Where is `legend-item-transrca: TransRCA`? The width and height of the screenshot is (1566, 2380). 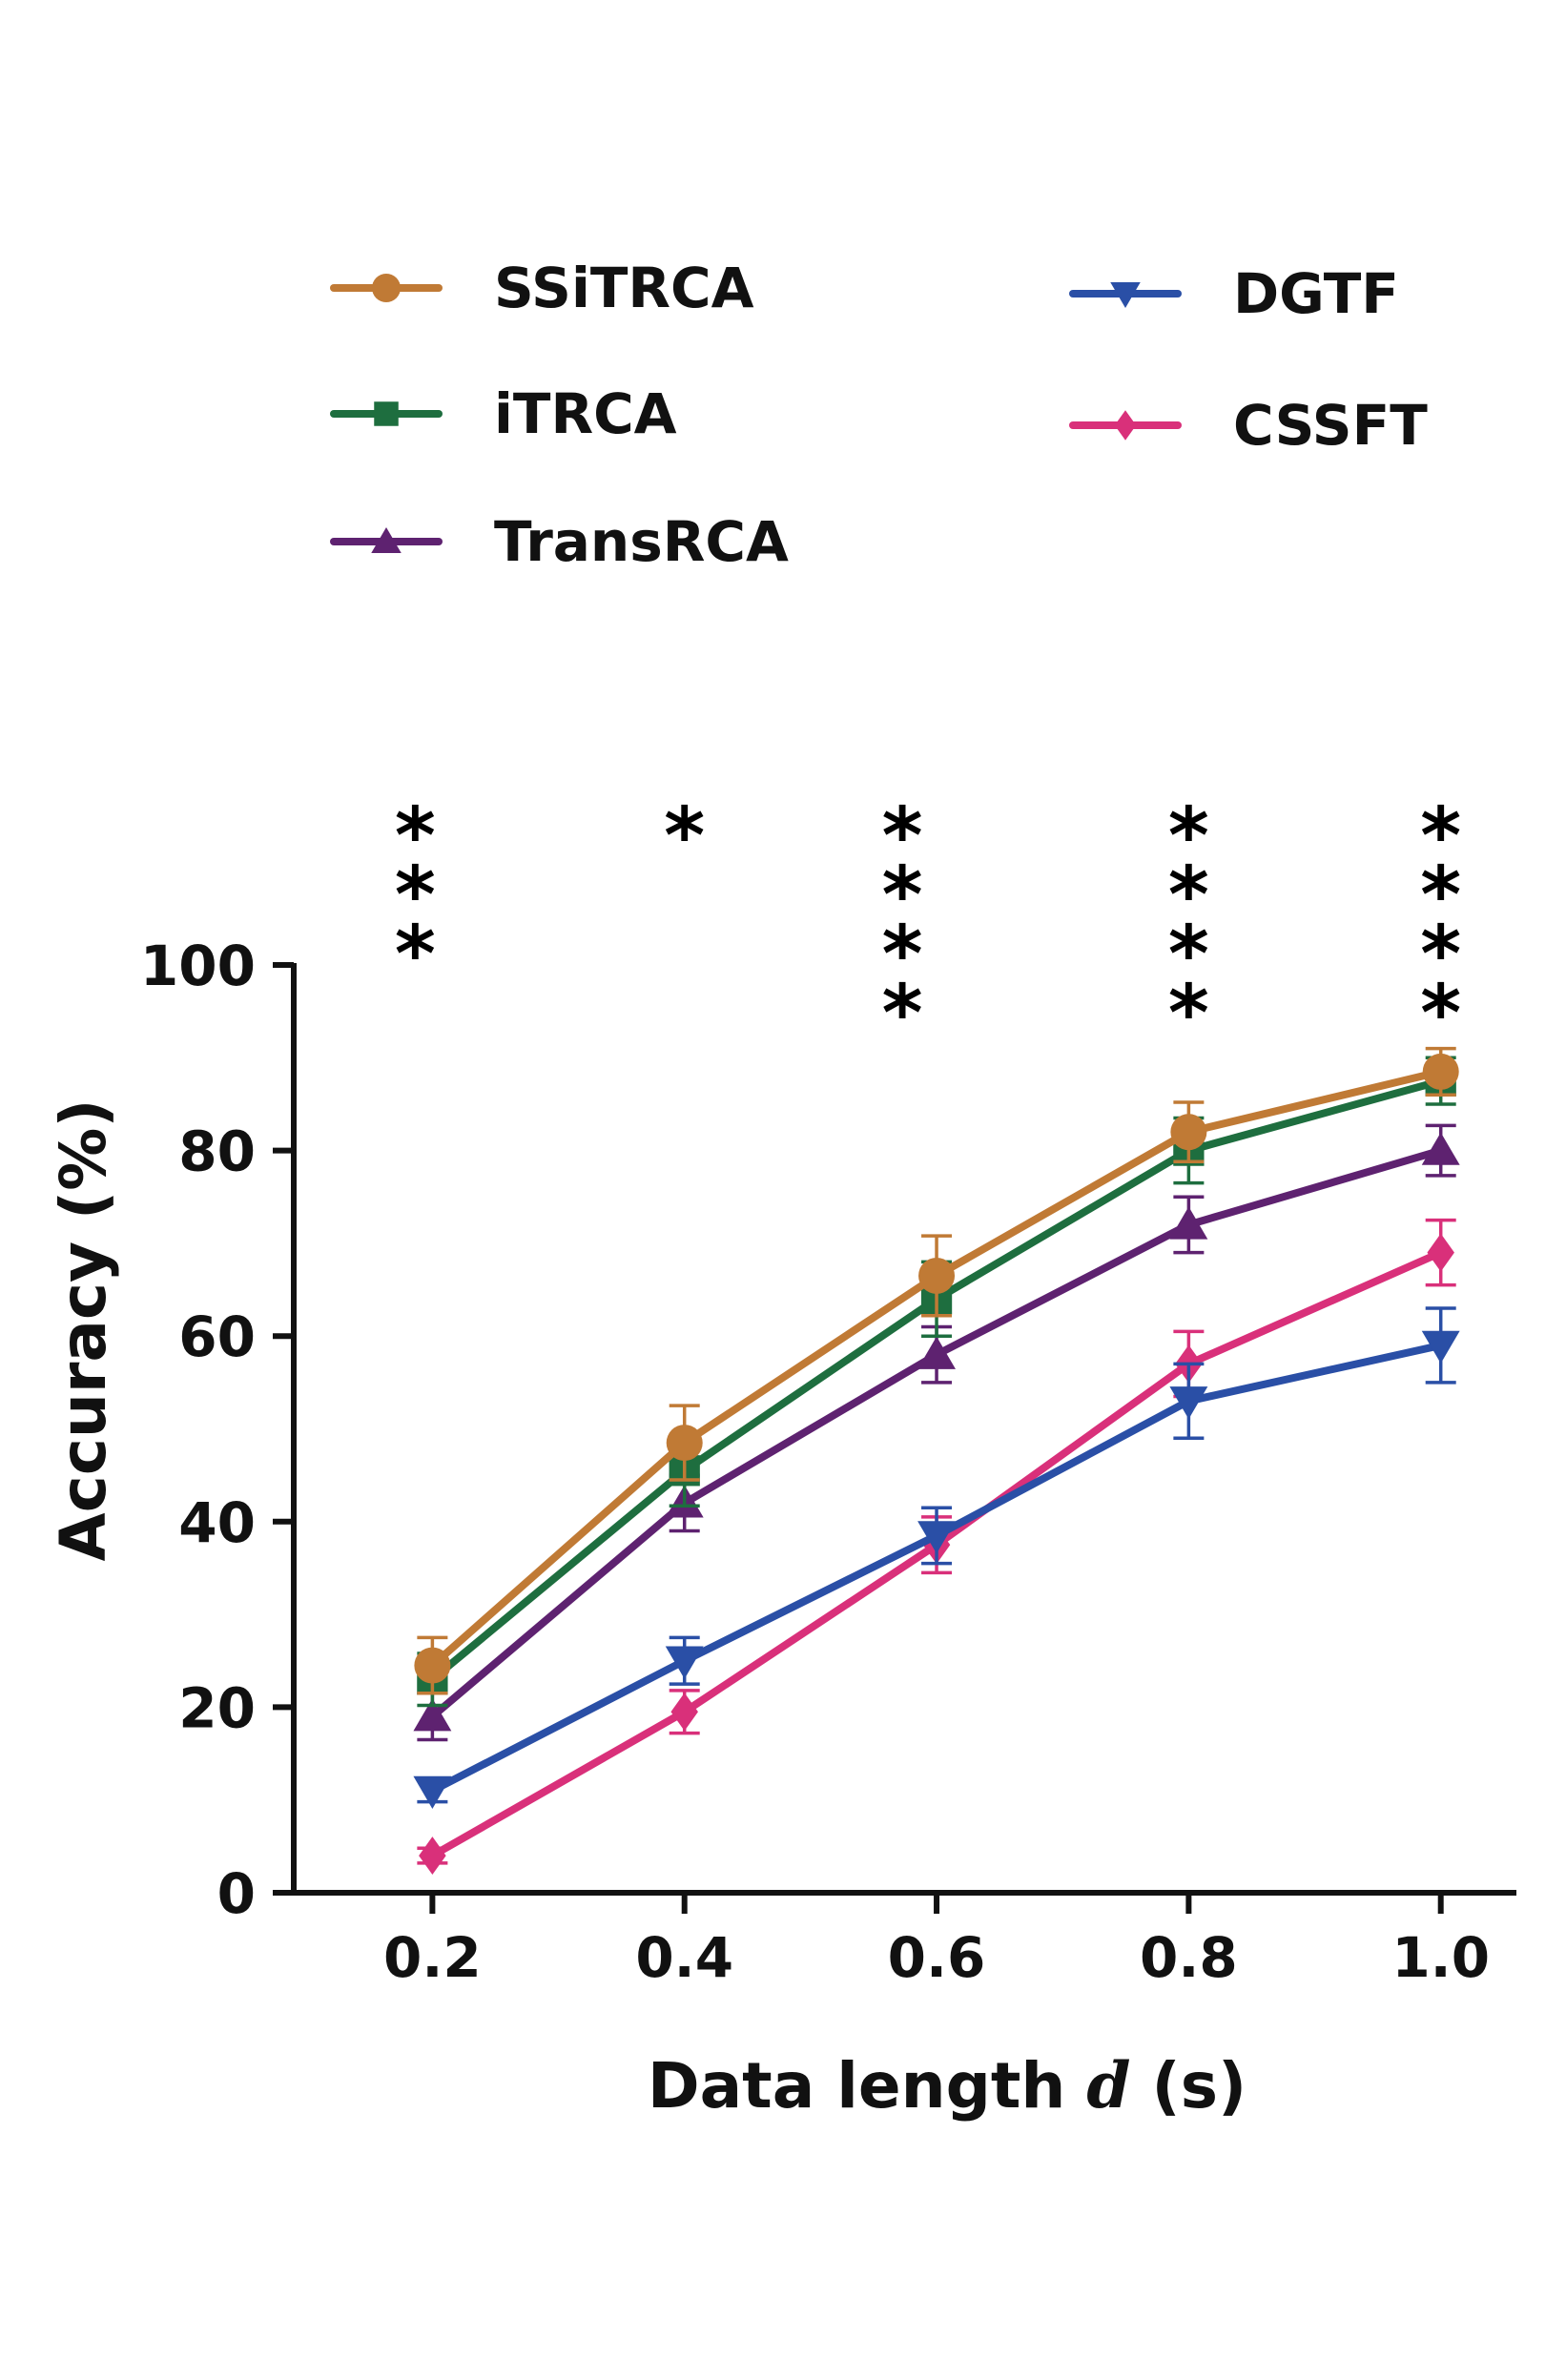
legend-item-transrca: TransRCA is located at coordinates (559, 541).